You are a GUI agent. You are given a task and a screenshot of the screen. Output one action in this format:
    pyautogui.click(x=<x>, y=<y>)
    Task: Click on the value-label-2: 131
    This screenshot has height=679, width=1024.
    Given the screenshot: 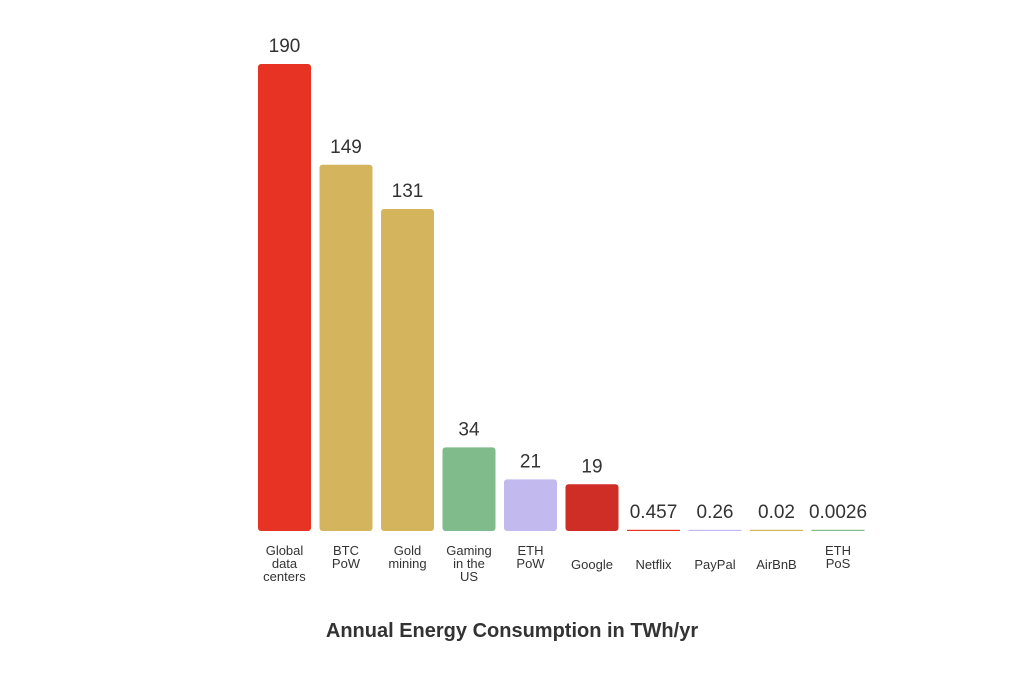 What is the action you would take?
    pyautogui.click(x=408, y=191)
    